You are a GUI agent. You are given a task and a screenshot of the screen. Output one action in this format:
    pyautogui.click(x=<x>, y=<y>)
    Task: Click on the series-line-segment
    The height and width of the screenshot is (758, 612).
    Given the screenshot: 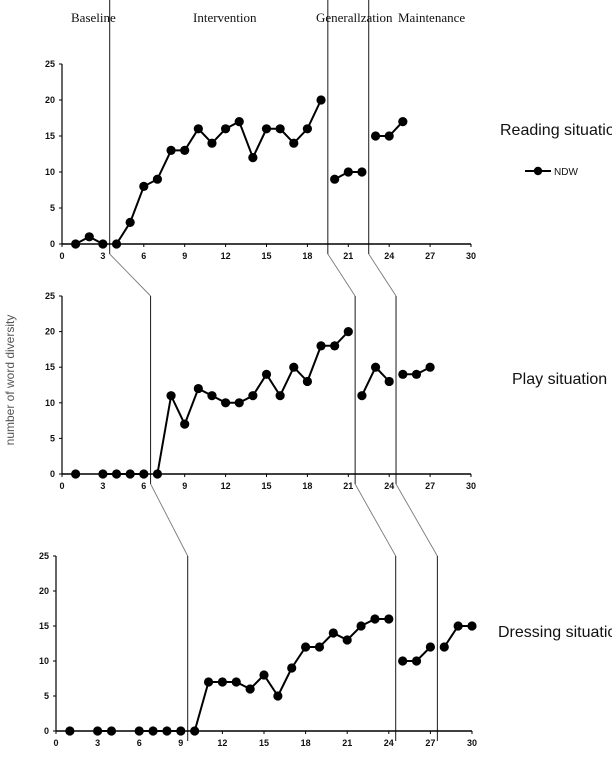 What is the action you would take?
    pyautogui.click(x=291, y=675)
    